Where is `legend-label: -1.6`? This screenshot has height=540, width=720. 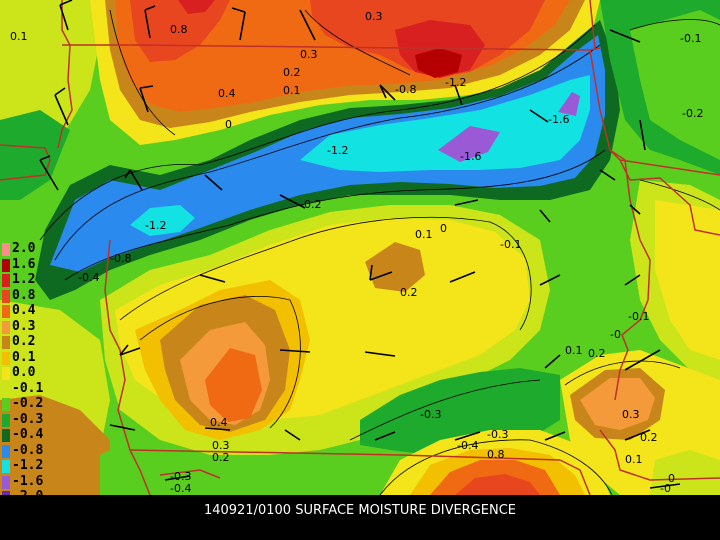 legend-label: -1.6 is located at coordinates (28, 481).